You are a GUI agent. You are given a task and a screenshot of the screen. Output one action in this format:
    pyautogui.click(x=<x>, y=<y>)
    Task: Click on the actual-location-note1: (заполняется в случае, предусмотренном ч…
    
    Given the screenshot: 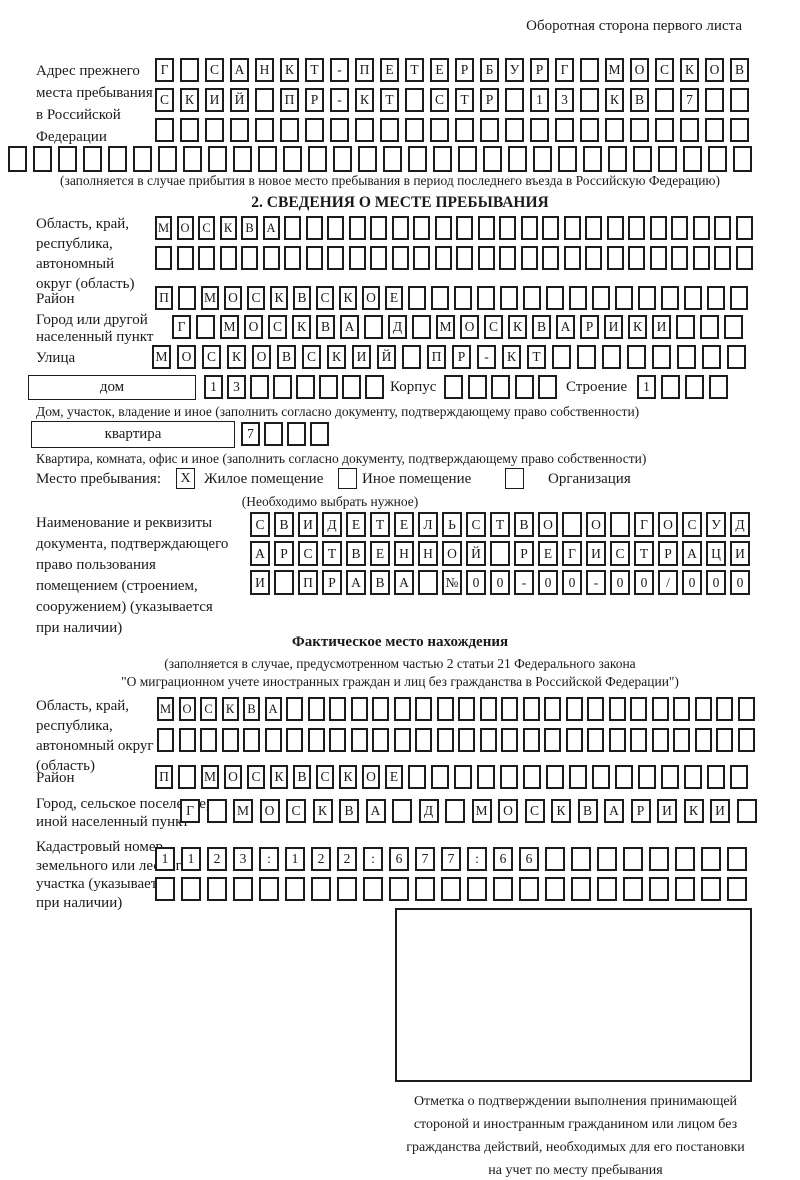 What is the action you would take?
    pyautogui.click(x=400, y=663)
    